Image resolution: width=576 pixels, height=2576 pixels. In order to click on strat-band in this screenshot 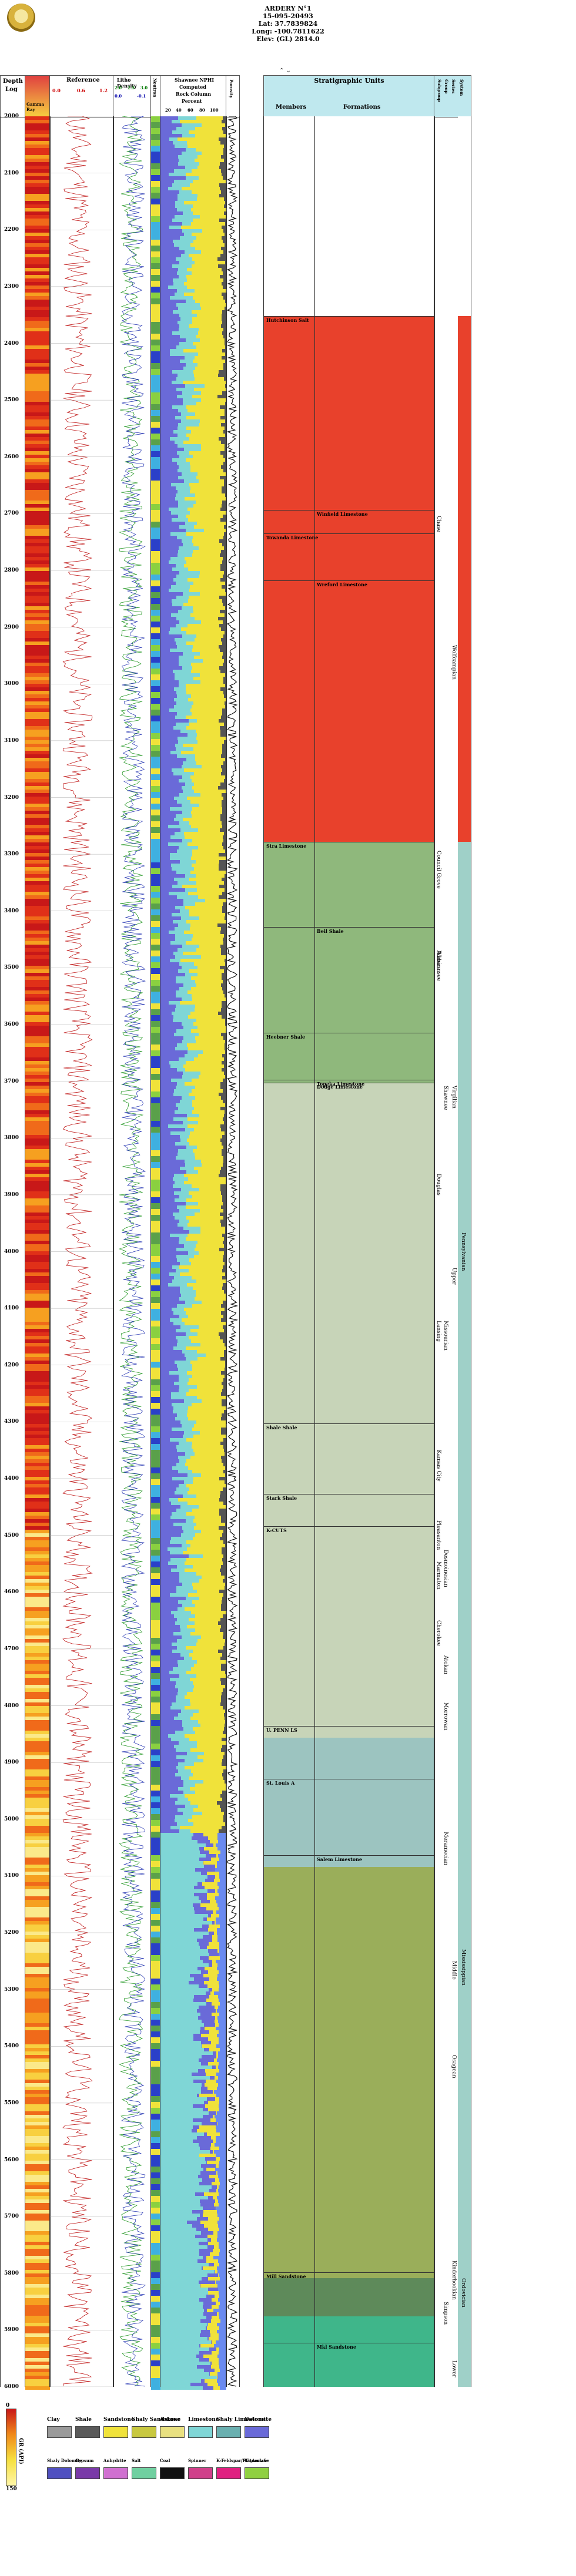, I will do `click(349, 2297)`.